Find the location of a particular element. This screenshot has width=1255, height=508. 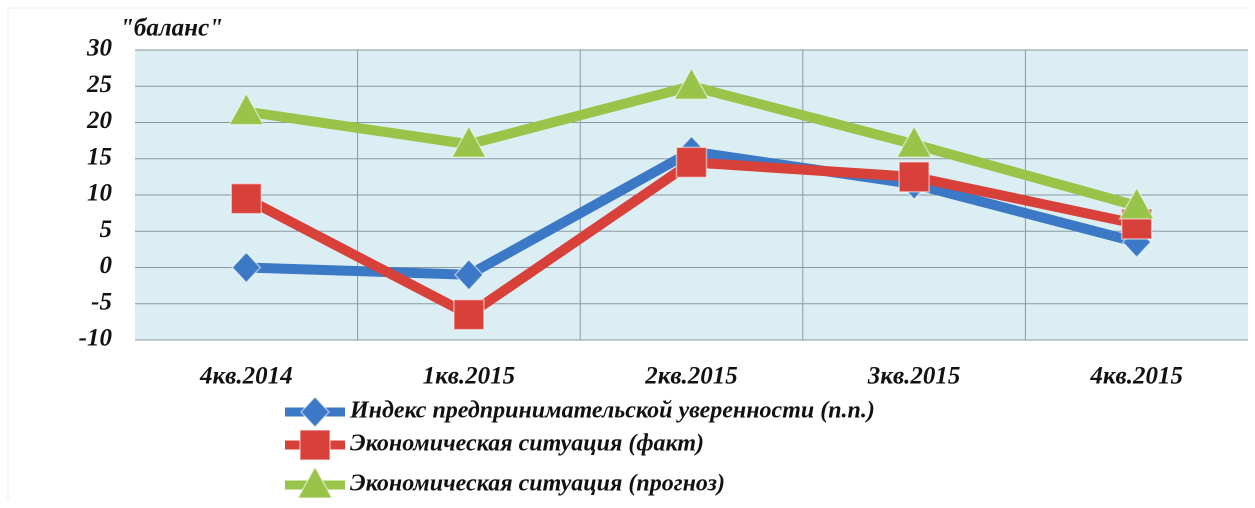

y-tick-label: 25 is located at coordinates (99, 84).